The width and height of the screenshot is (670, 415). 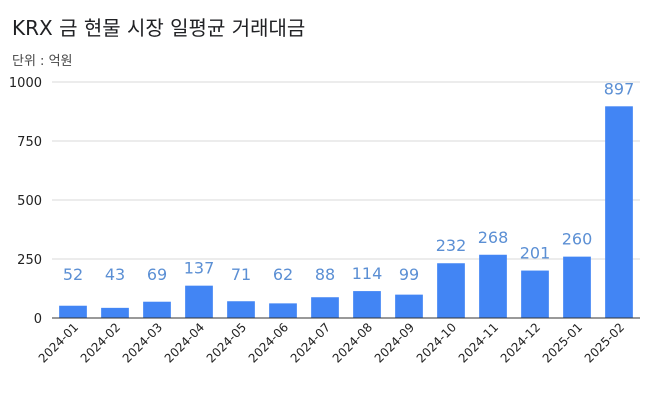 What do you see at coordinates (38, 319) in the screenshot?
I see `y-tick-label: 0` at bounding box center [38, 319].